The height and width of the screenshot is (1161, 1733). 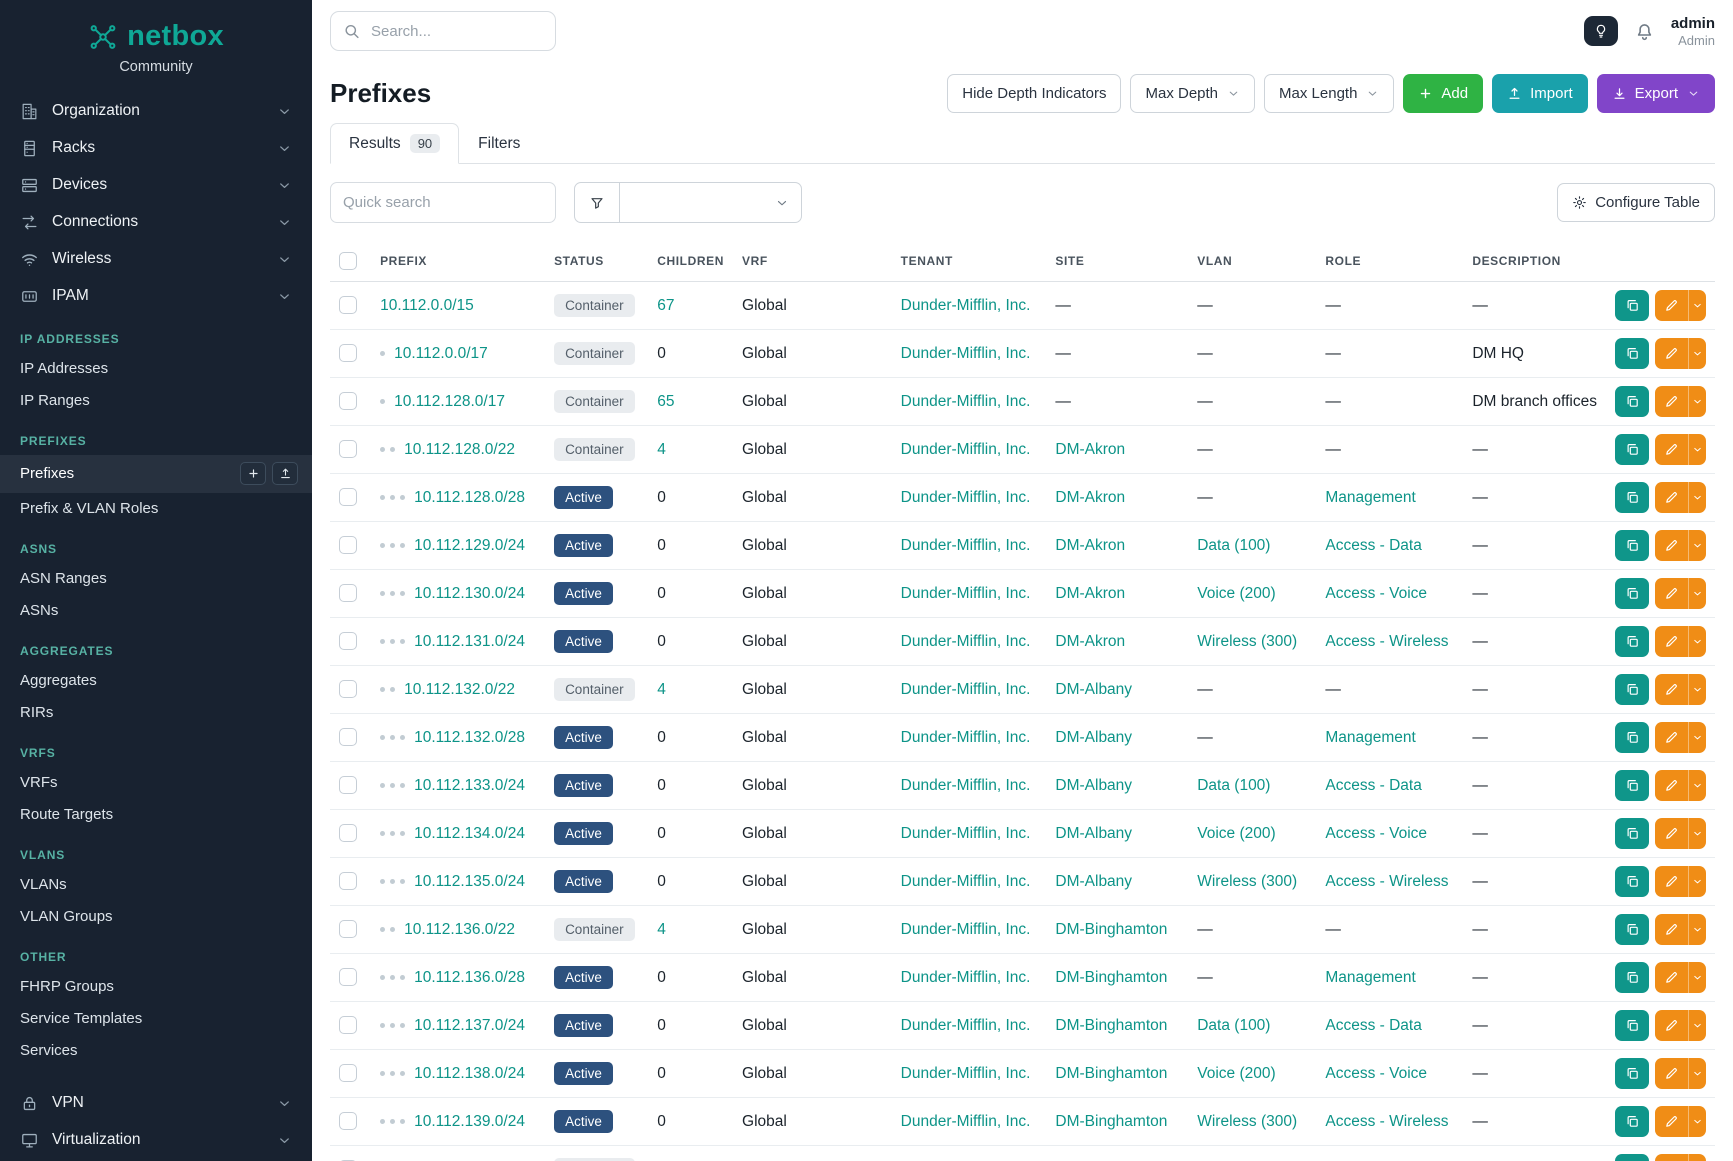 I want to click on role-link: Access - Voice, so click(x=1376, y=1073).